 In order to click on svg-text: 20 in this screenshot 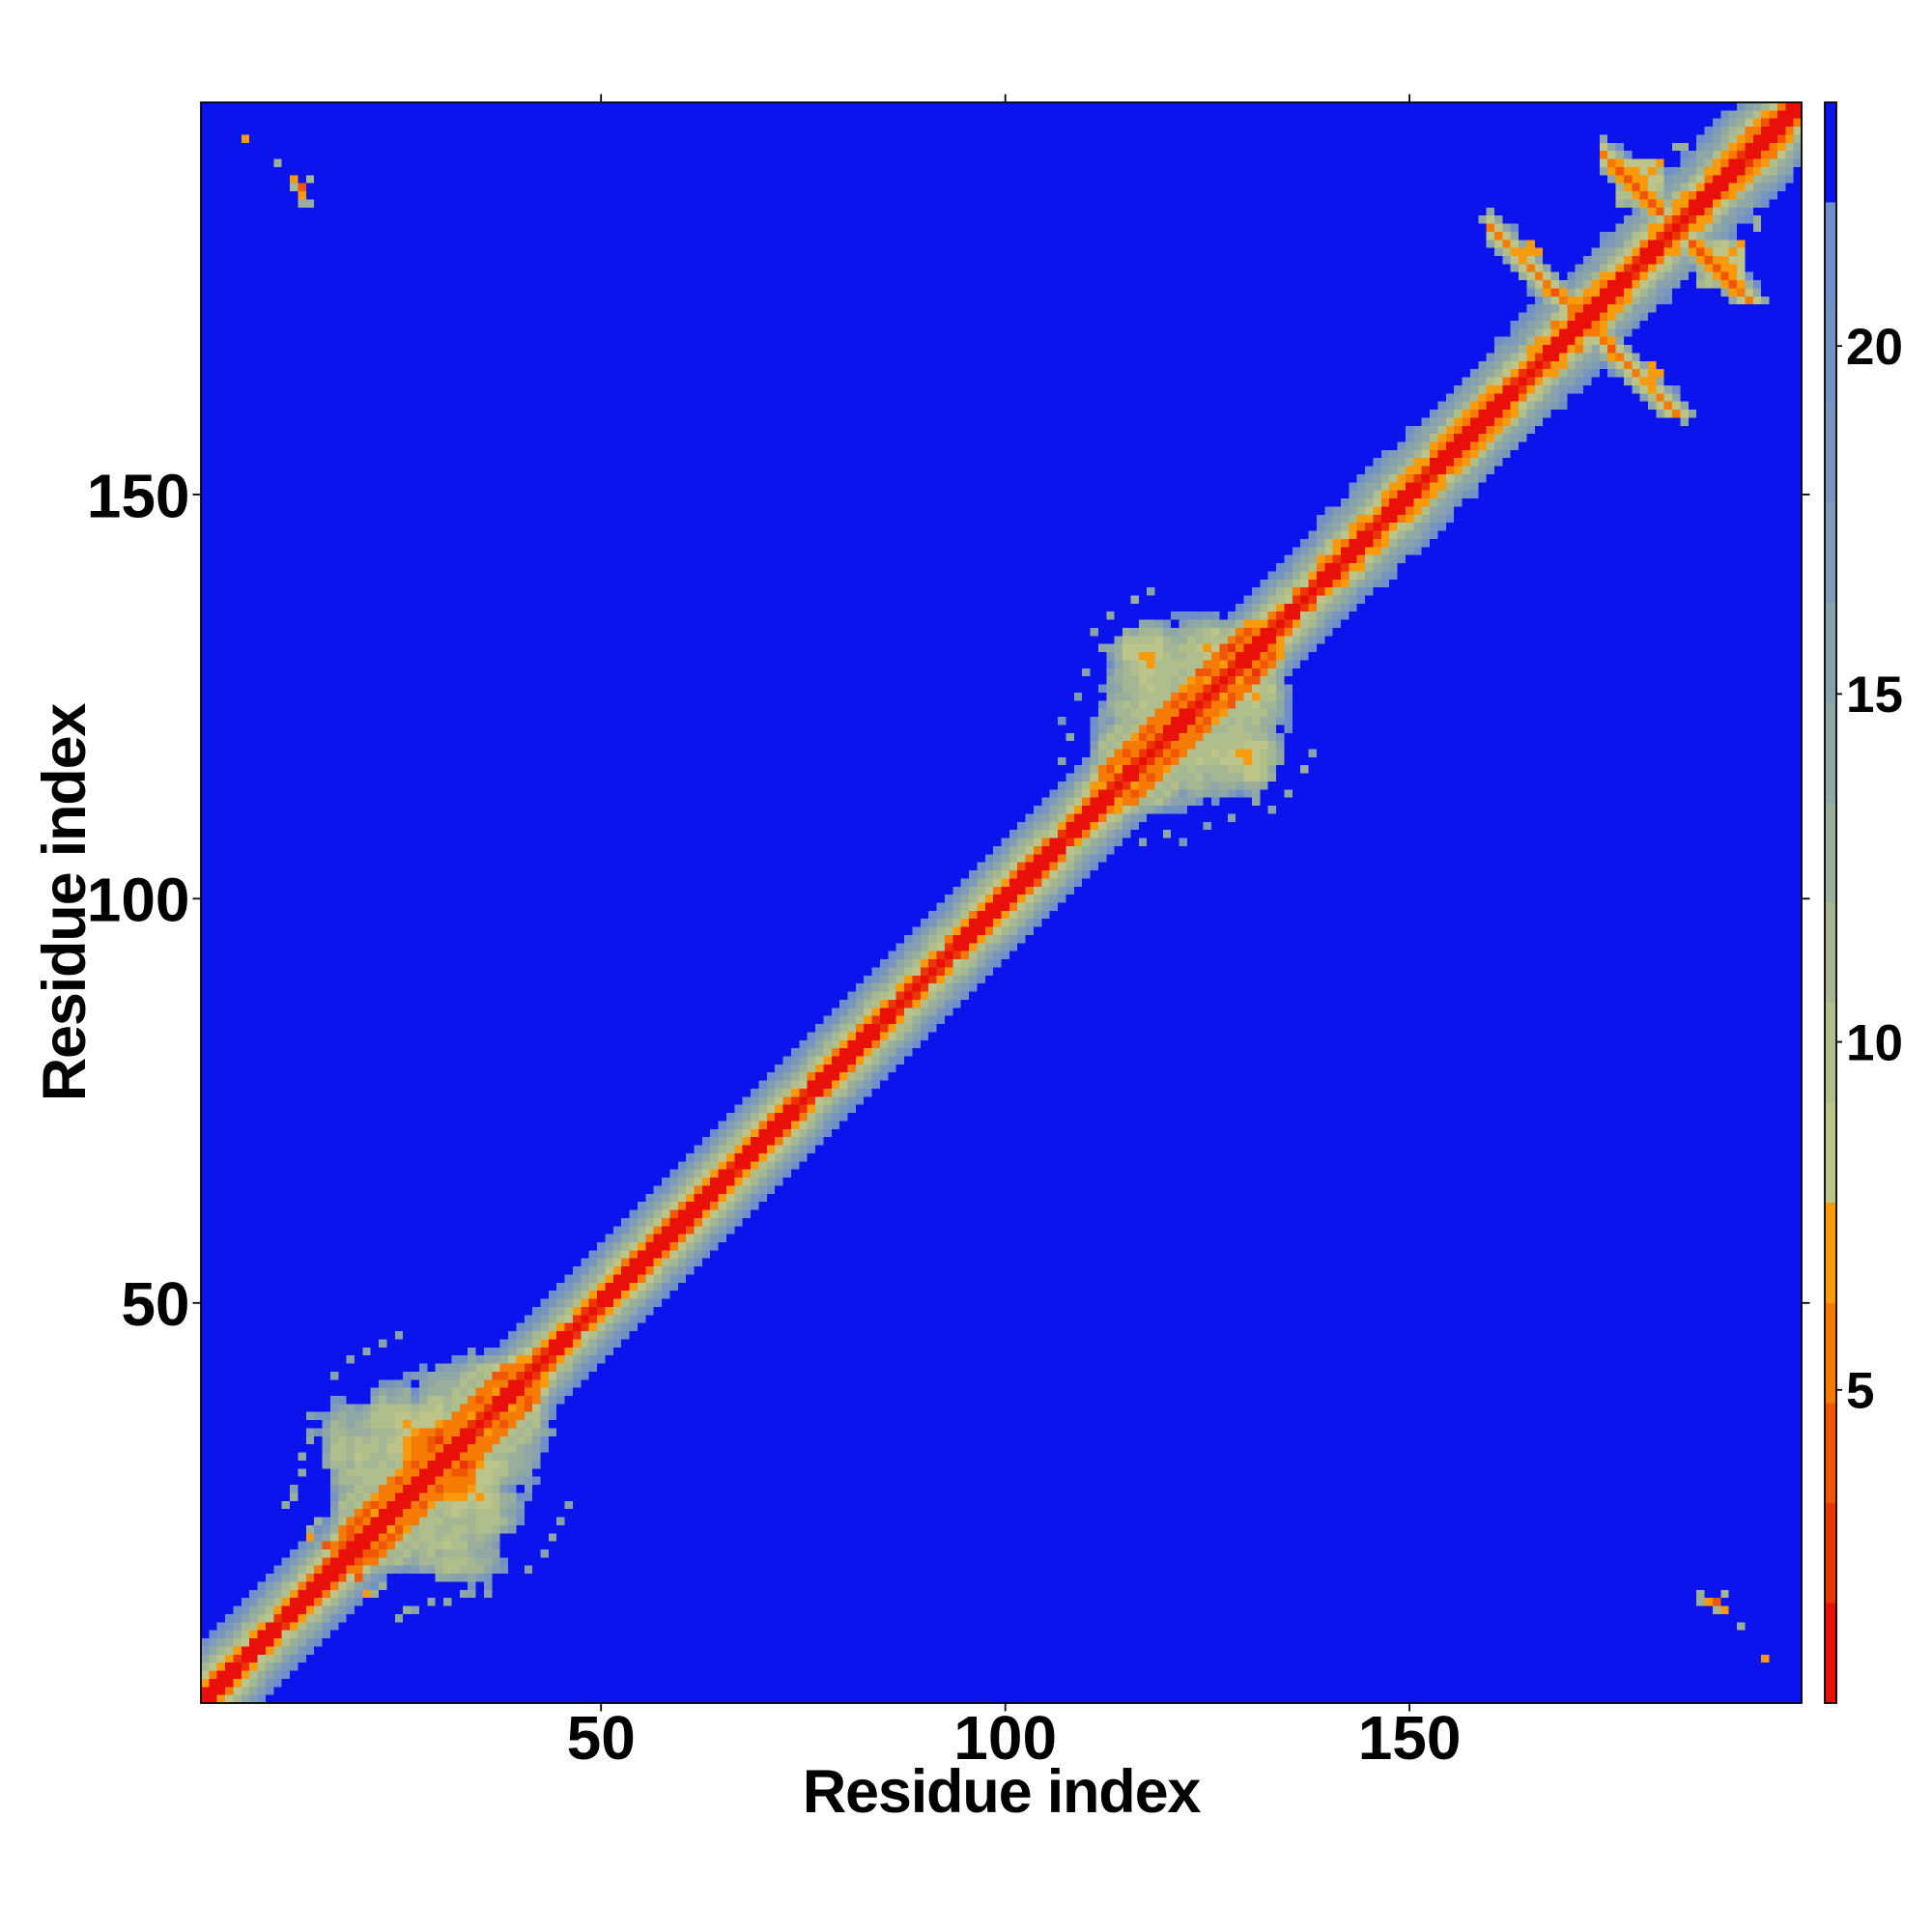, I will do `click(1874, 347)`.